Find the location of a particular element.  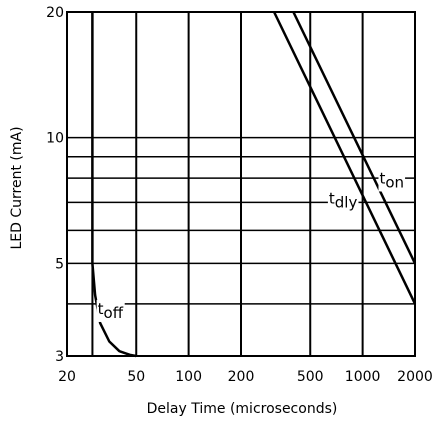

toff-curve is located at coordinates (114, 185).